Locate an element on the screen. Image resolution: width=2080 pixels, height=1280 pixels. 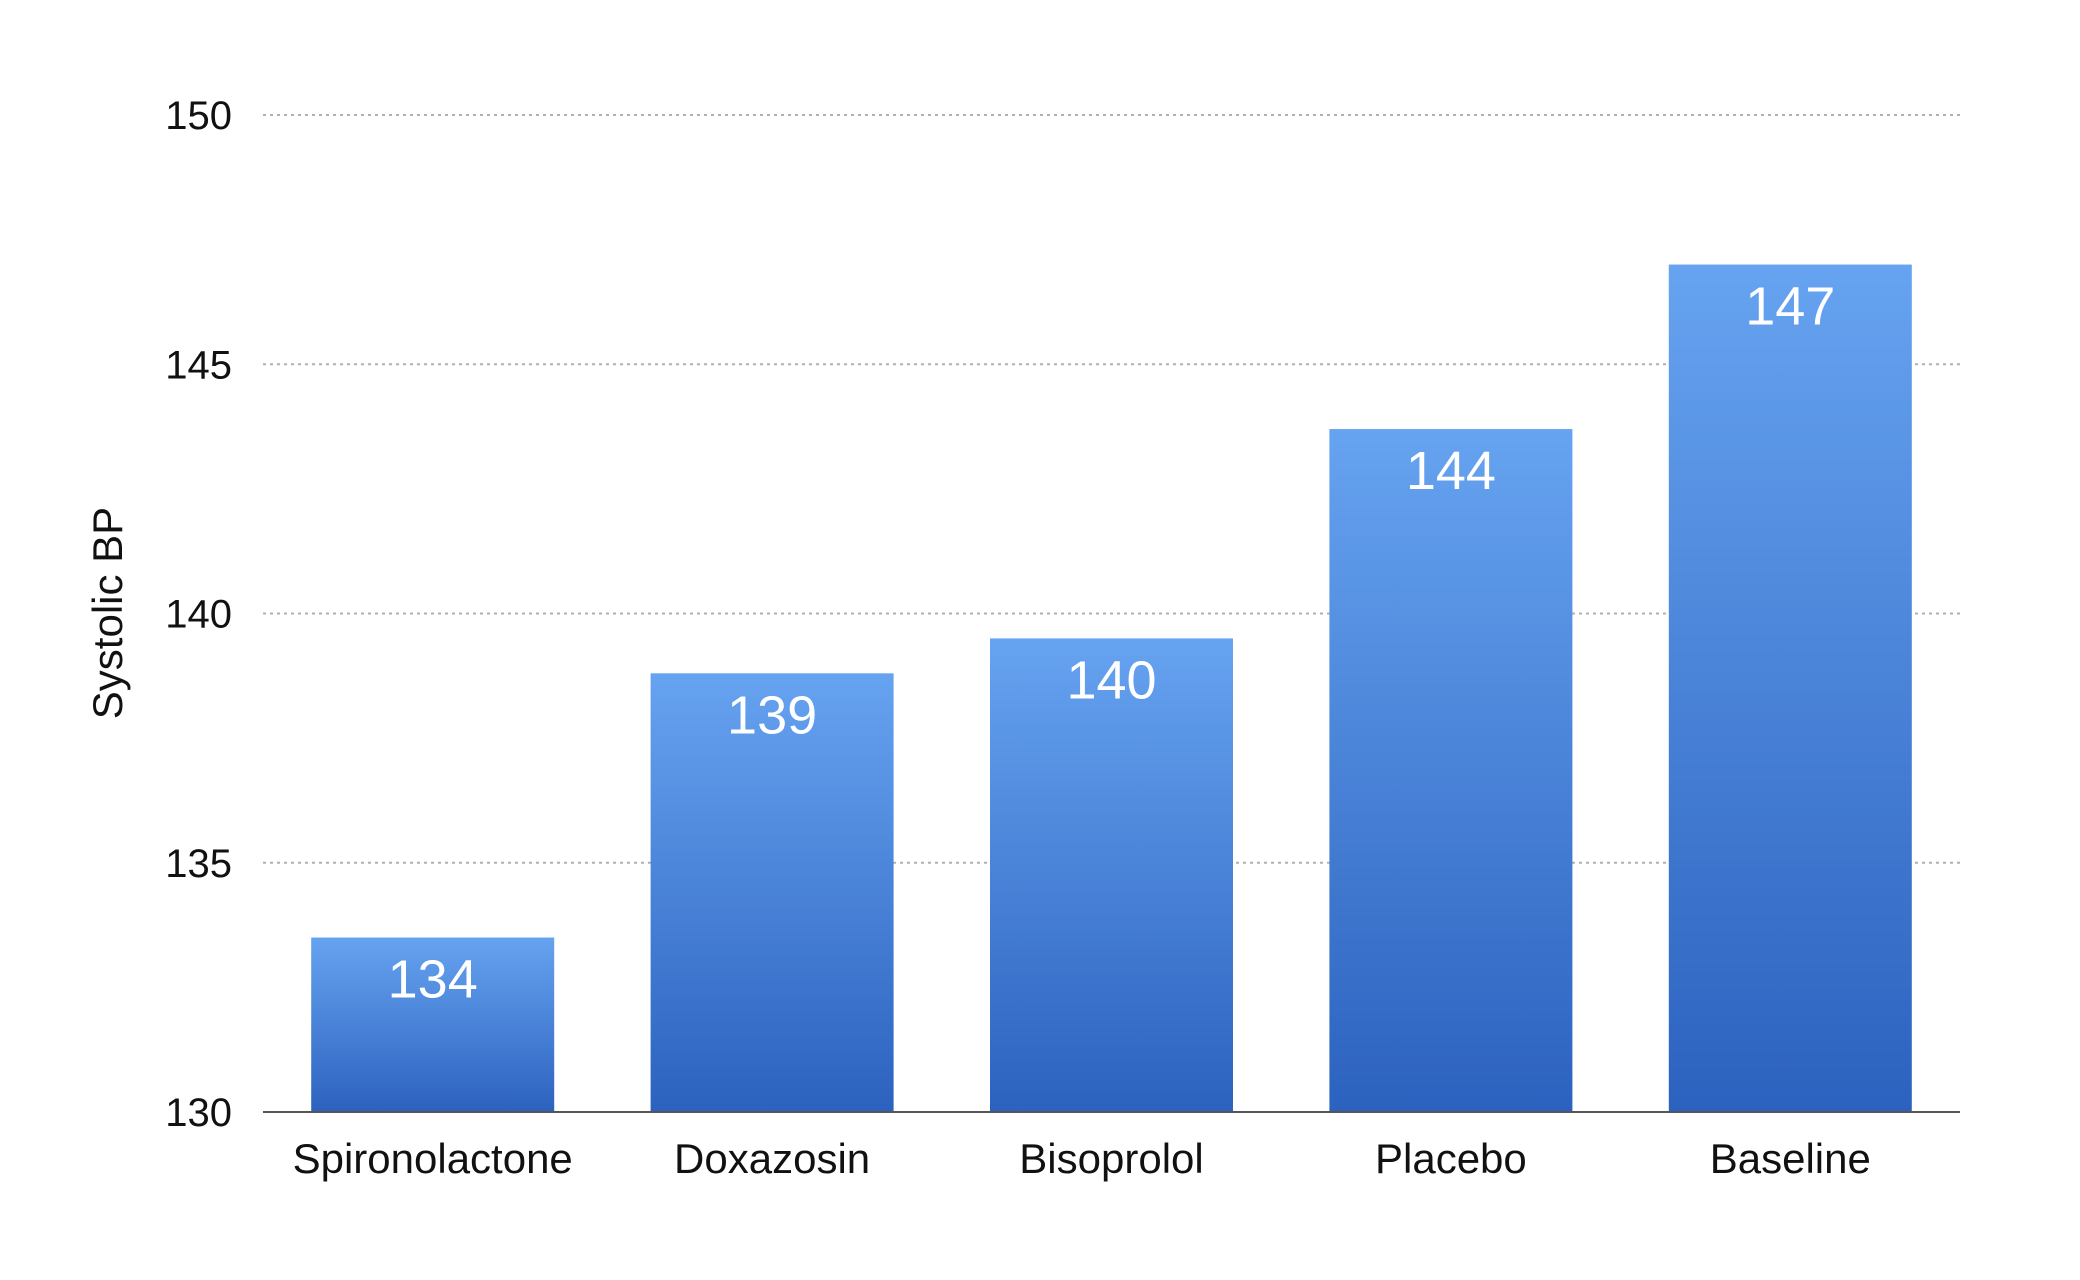
value-label-bisoprolol: 140 is located at coordinates (1111, 680).